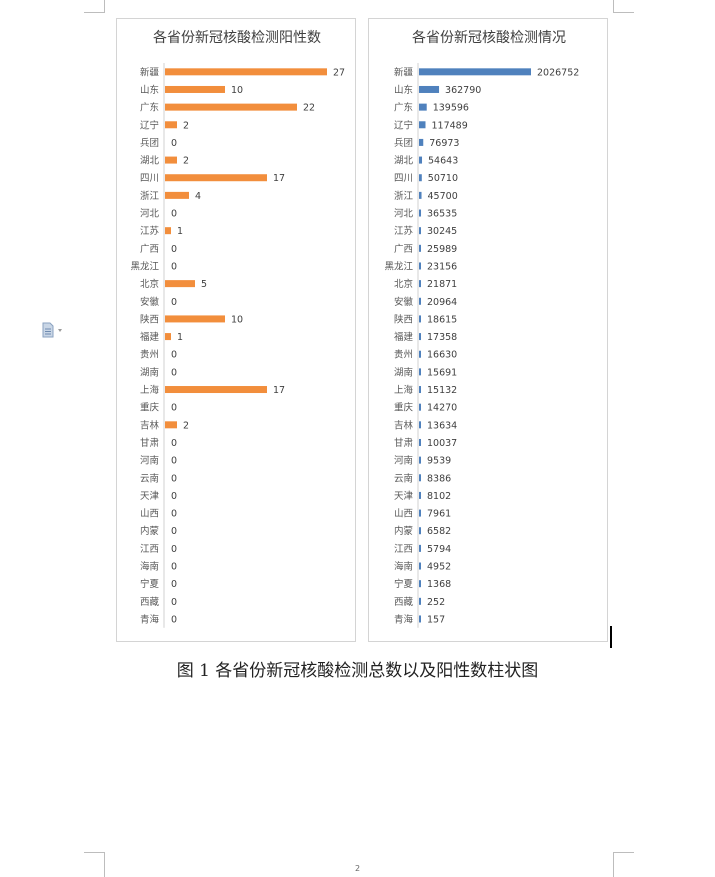  I want to click on data-label: 18615, so click(442, 319).